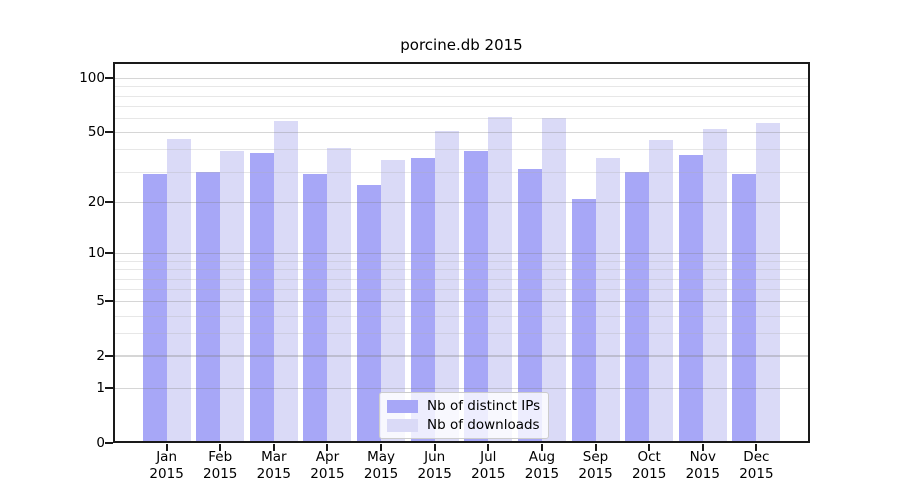  I want to click on legend-label-downloads: Nb of downloads, so click(483, 425).